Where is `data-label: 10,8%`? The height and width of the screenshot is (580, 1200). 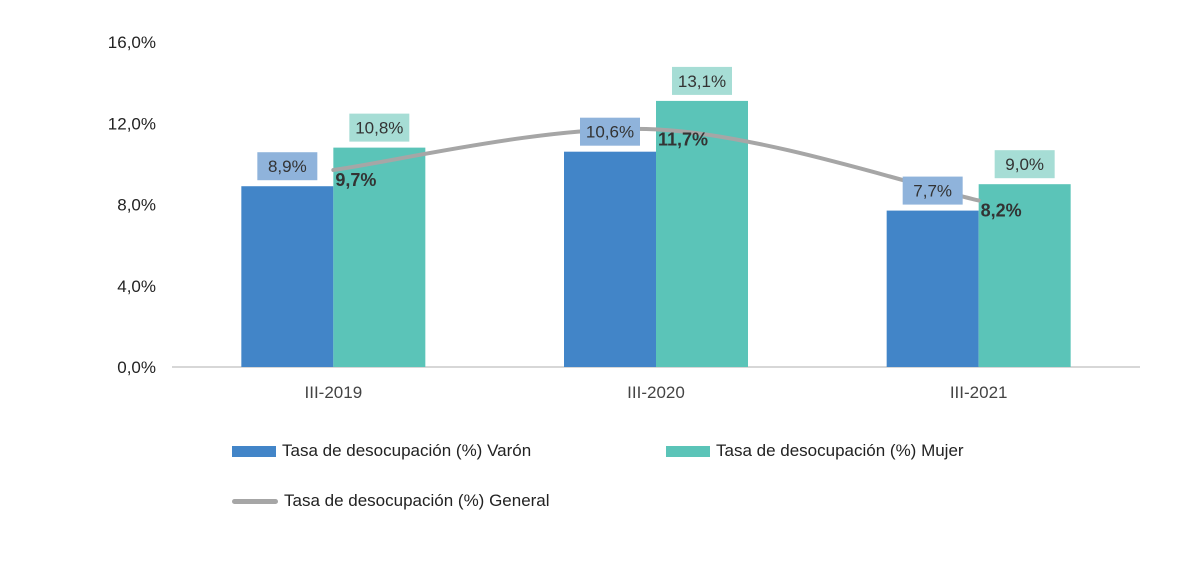
data-label: 10,8% is located at coordinates (379, 128).